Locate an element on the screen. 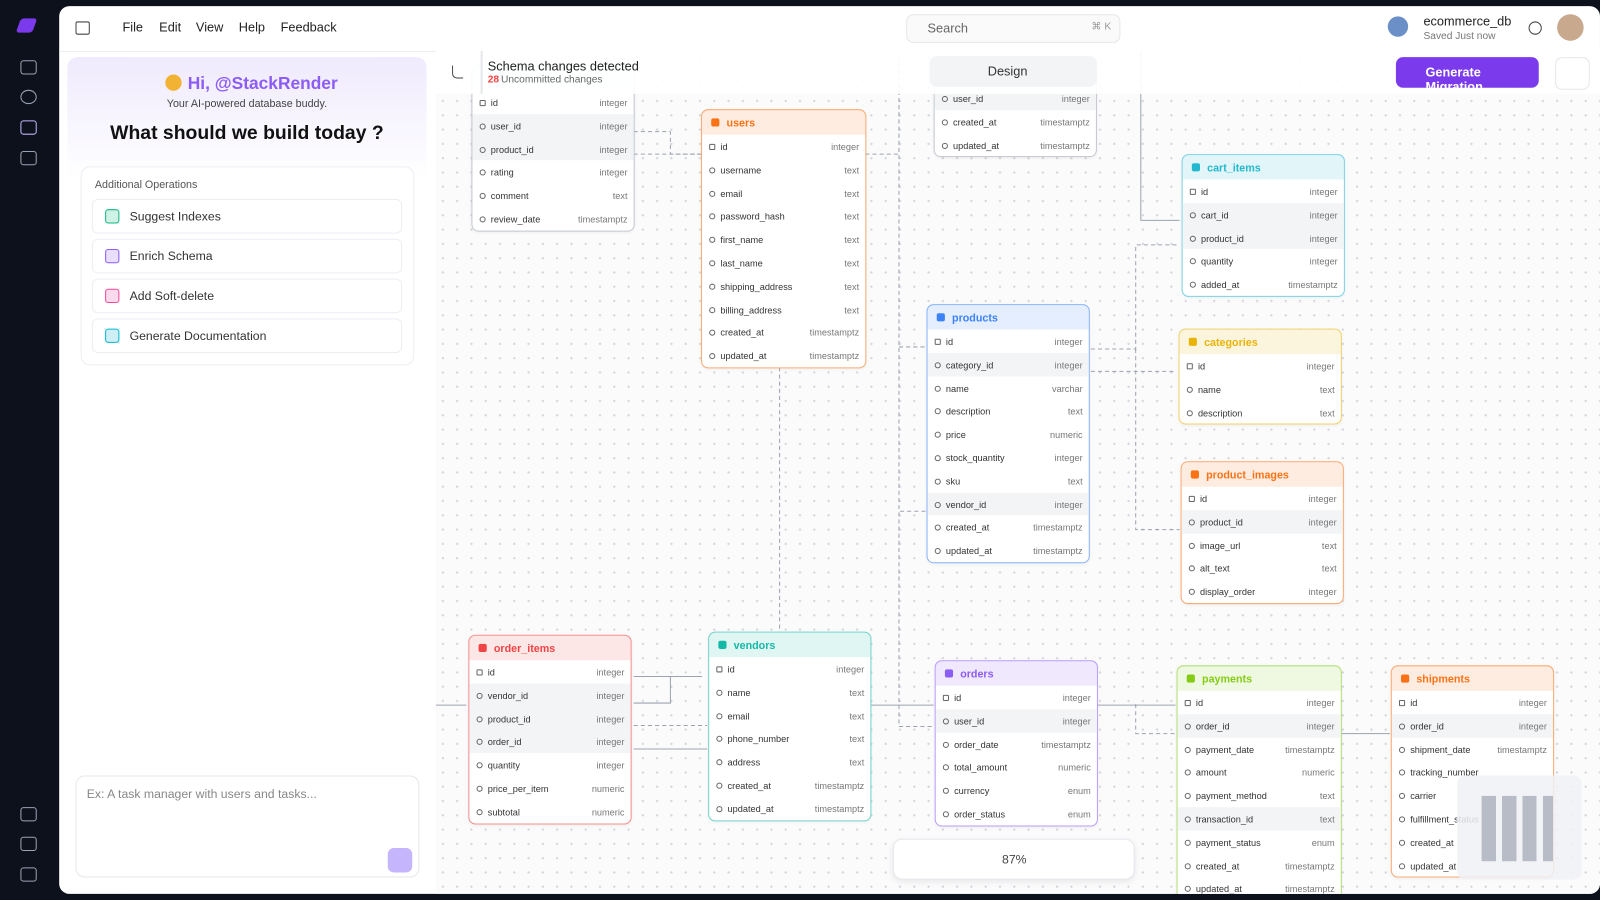 The image size is (1600, 900). operation-label: Generate Documentation is located at coordinates (198, 335).